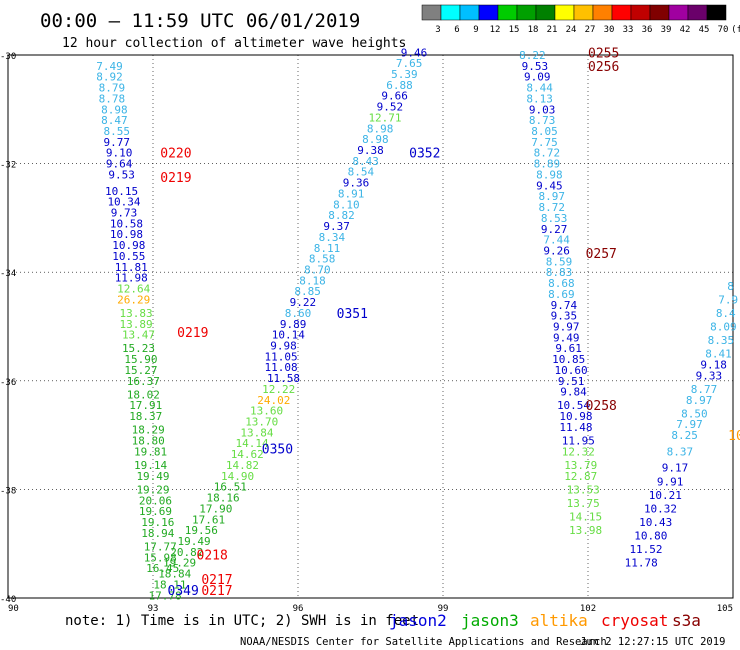  I want to click on swh-value-label: 8.85, so click(307, 291).